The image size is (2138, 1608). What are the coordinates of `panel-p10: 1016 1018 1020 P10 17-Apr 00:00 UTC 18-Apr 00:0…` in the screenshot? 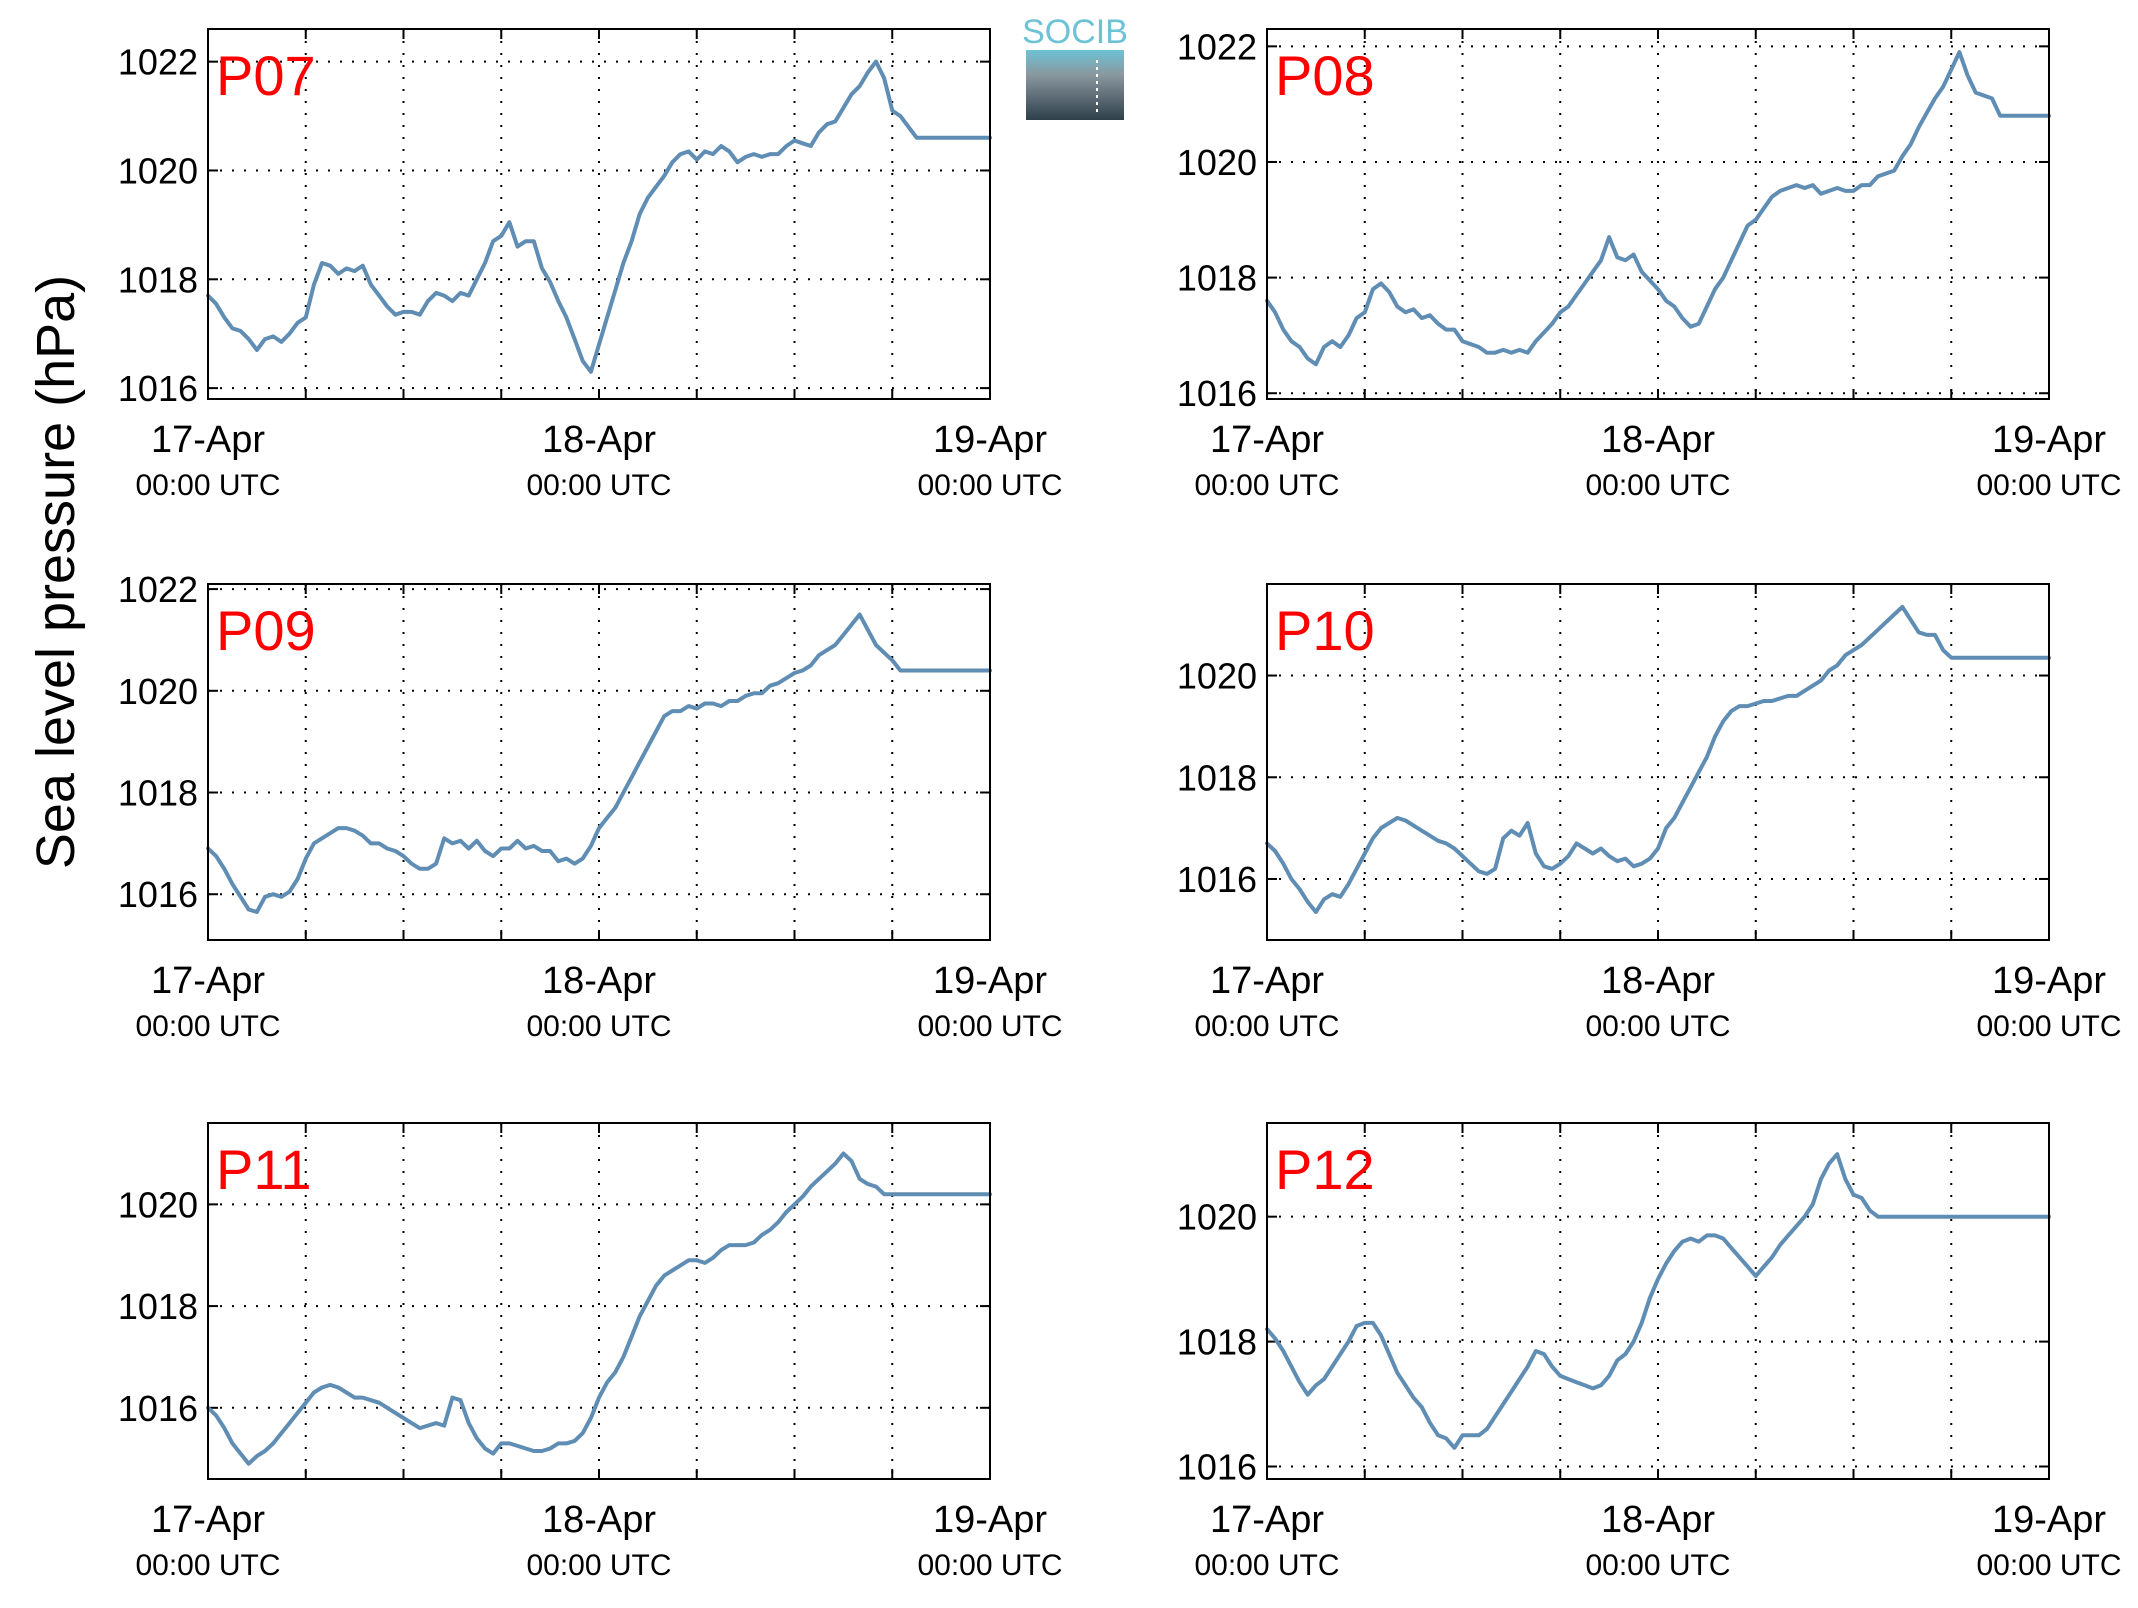 It's located at (1649, 813).